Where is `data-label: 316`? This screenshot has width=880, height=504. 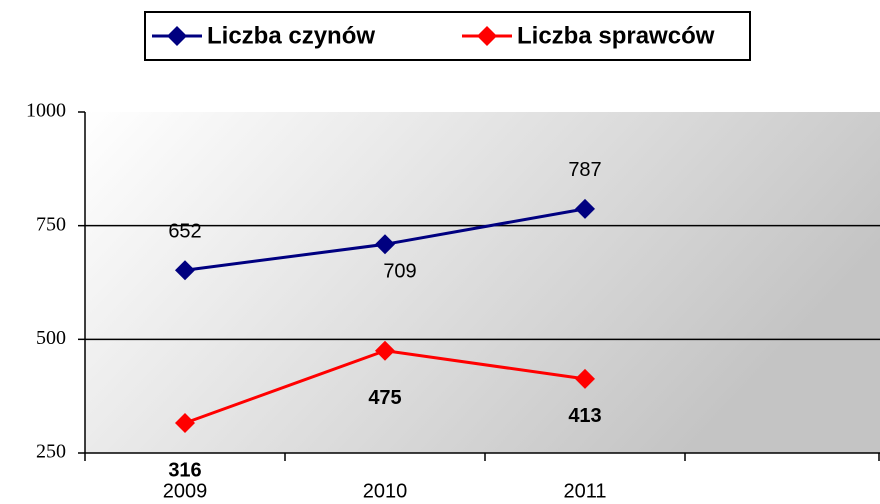
data-label: 316 is located at coordinates (184, 470).